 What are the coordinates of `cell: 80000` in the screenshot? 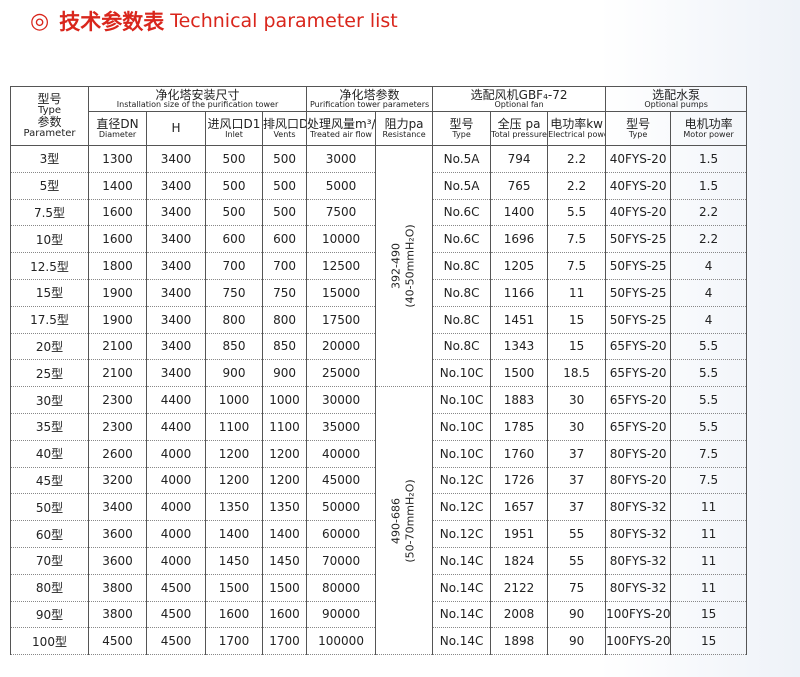 It's located at (341, 587).